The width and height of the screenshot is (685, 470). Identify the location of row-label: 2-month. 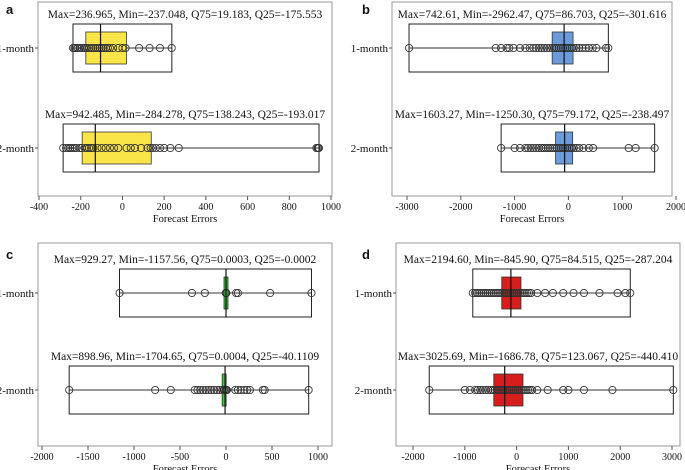
(17, 149).